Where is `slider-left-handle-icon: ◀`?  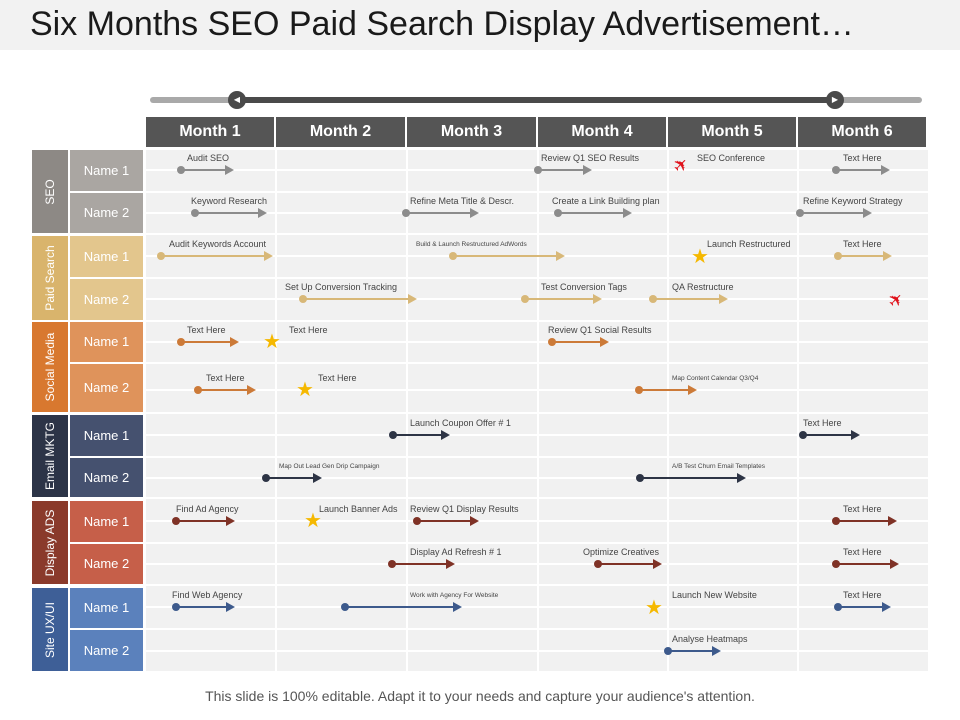
slider-left-handle-icon: ◀ is located at coordinates (237, 100).